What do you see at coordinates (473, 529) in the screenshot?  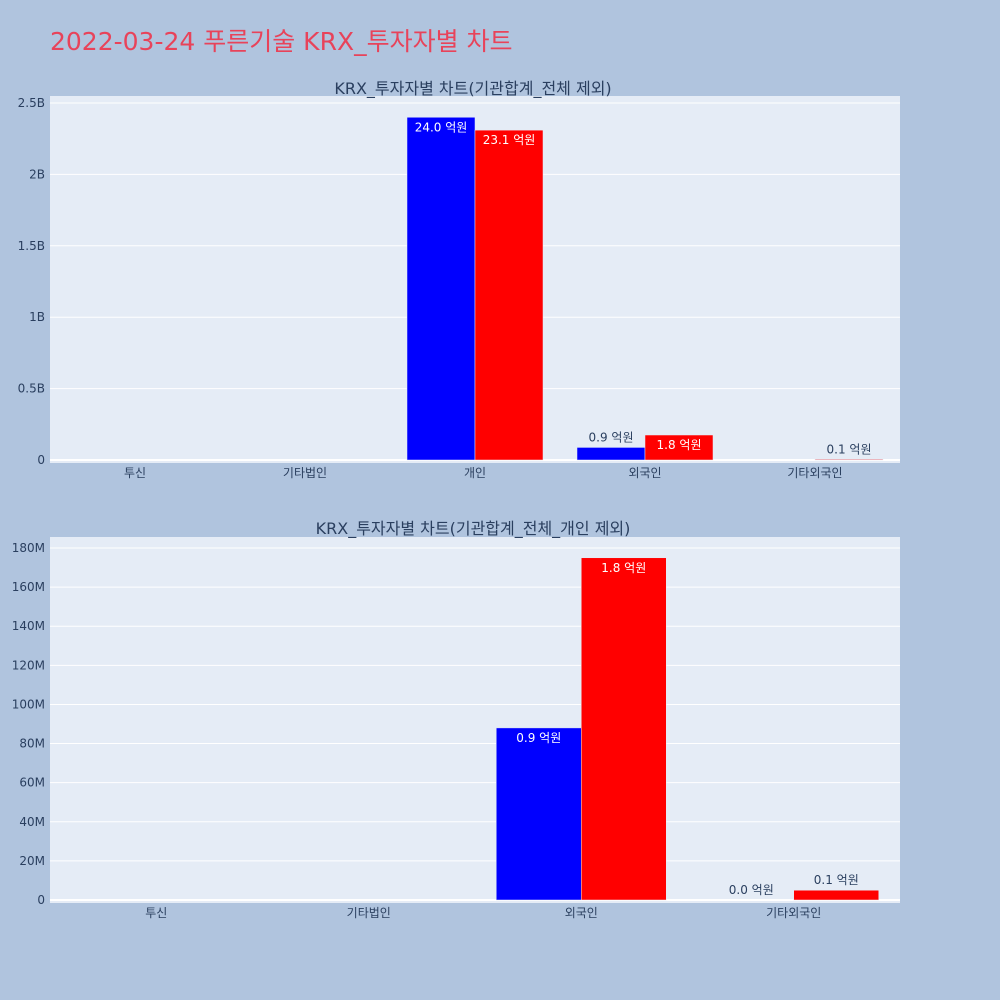 I see `chart-title: KRX_투자자별 차트(기관합계_전체_개인 제외)` at bounding box center [473, 529].